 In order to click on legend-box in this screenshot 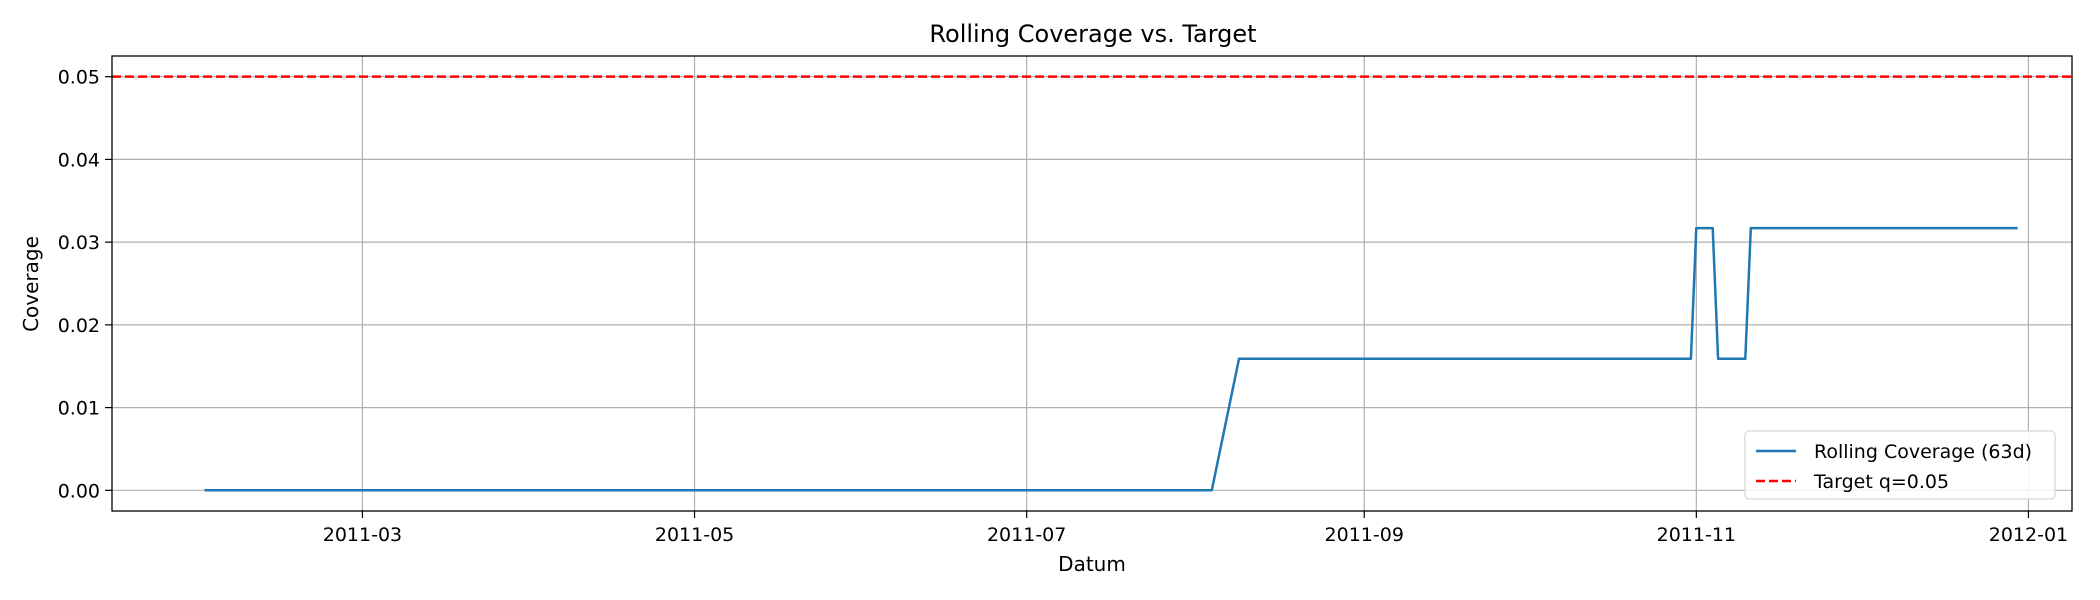, I will do `click(1900, 465)`.